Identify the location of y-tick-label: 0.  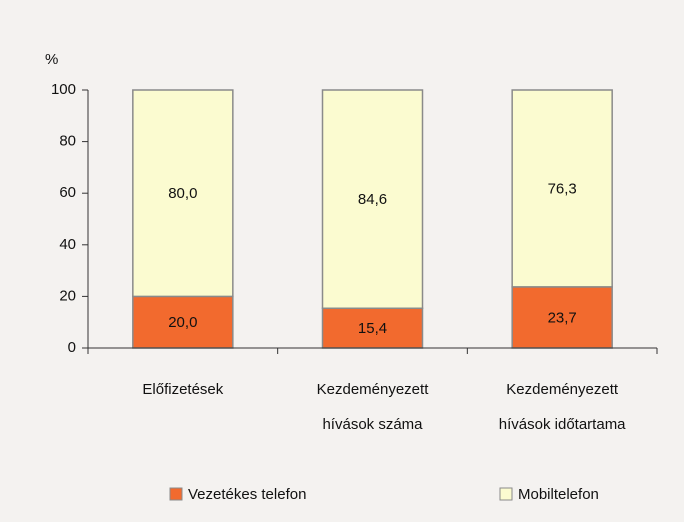
(72, 347).